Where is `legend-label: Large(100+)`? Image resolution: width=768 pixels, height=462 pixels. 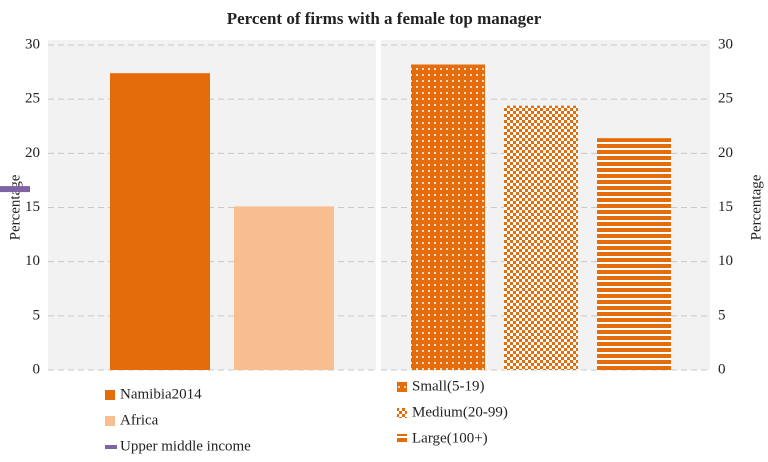 legend-label: Large(100+) is located at coordinates (450, 438).